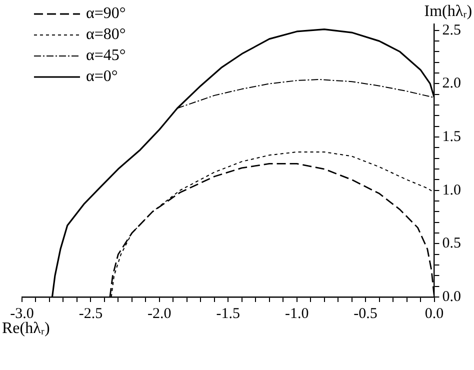 This screenshot has width=474, height=370. I want to click on y-tick-label: 2.5, so click(451, 30).